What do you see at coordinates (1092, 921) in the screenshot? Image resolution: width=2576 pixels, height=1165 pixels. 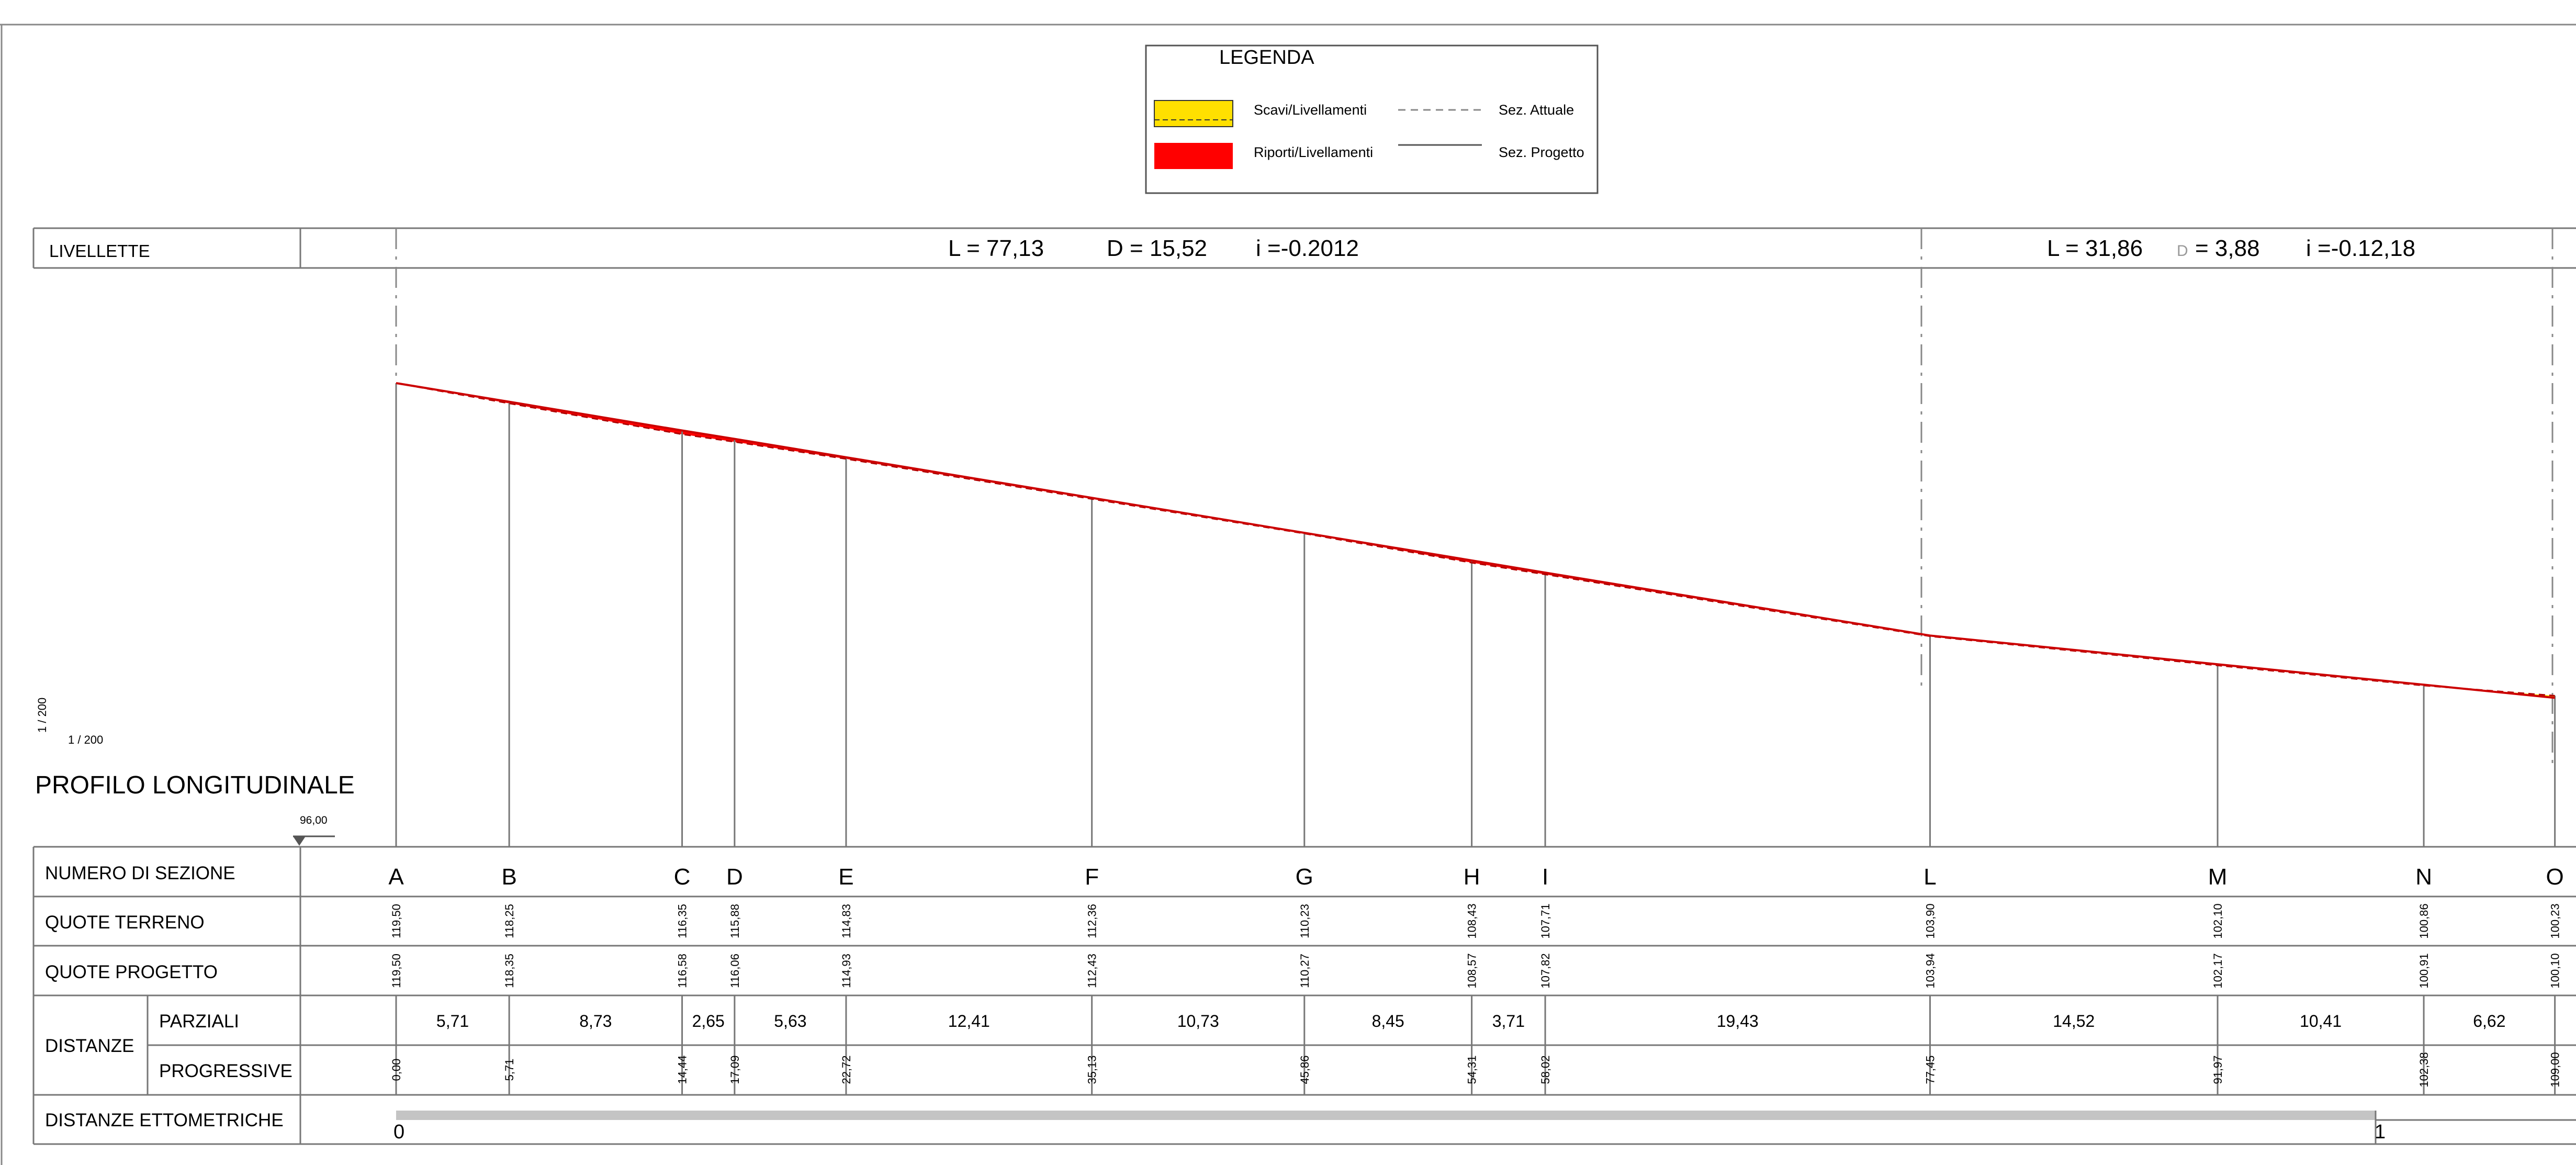 I see `ground-elevation-value: 112,36` at bounding box center [1092, 921].